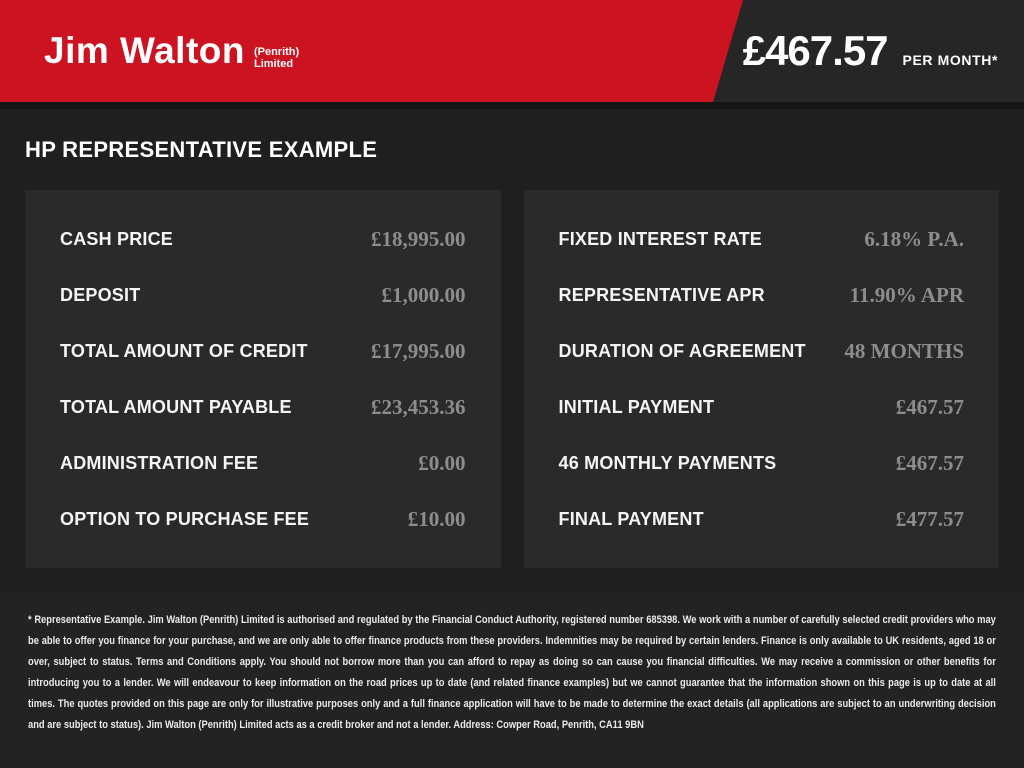 The width and height of the screenshot is (1024, 768). I want to click on finance-row-fixed-interest-rate: FIXED INTEREST RATE 6.18% P.A., so click(762, 239).